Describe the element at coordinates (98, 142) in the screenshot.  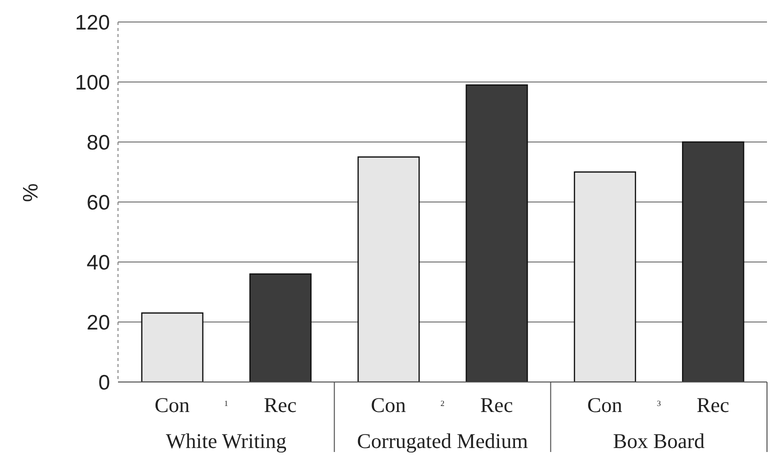
I see `y-tick-label: 80` at that location.